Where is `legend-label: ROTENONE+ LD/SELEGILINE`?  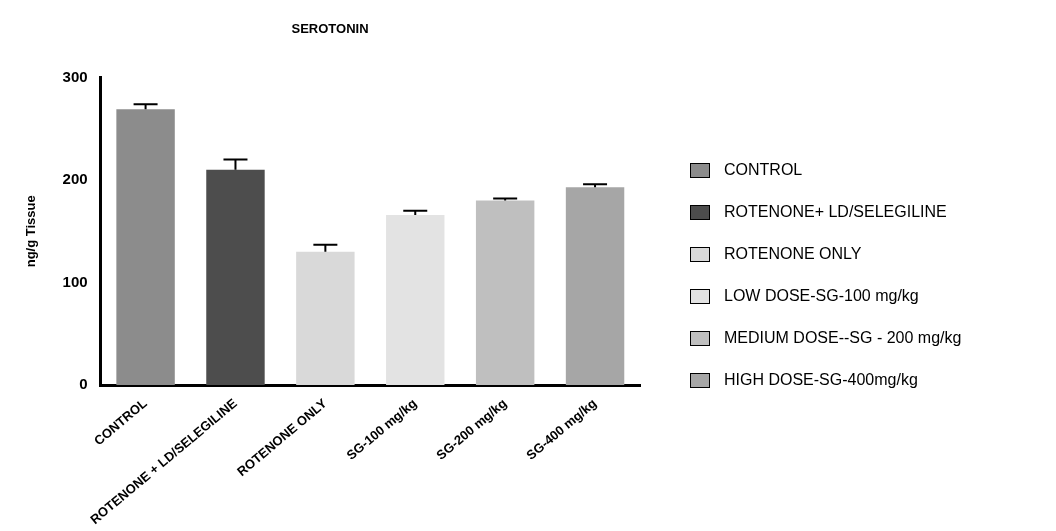
legend-label: ROTENONE+ LD/SELEGILINE is located at coordinates (835, 212).